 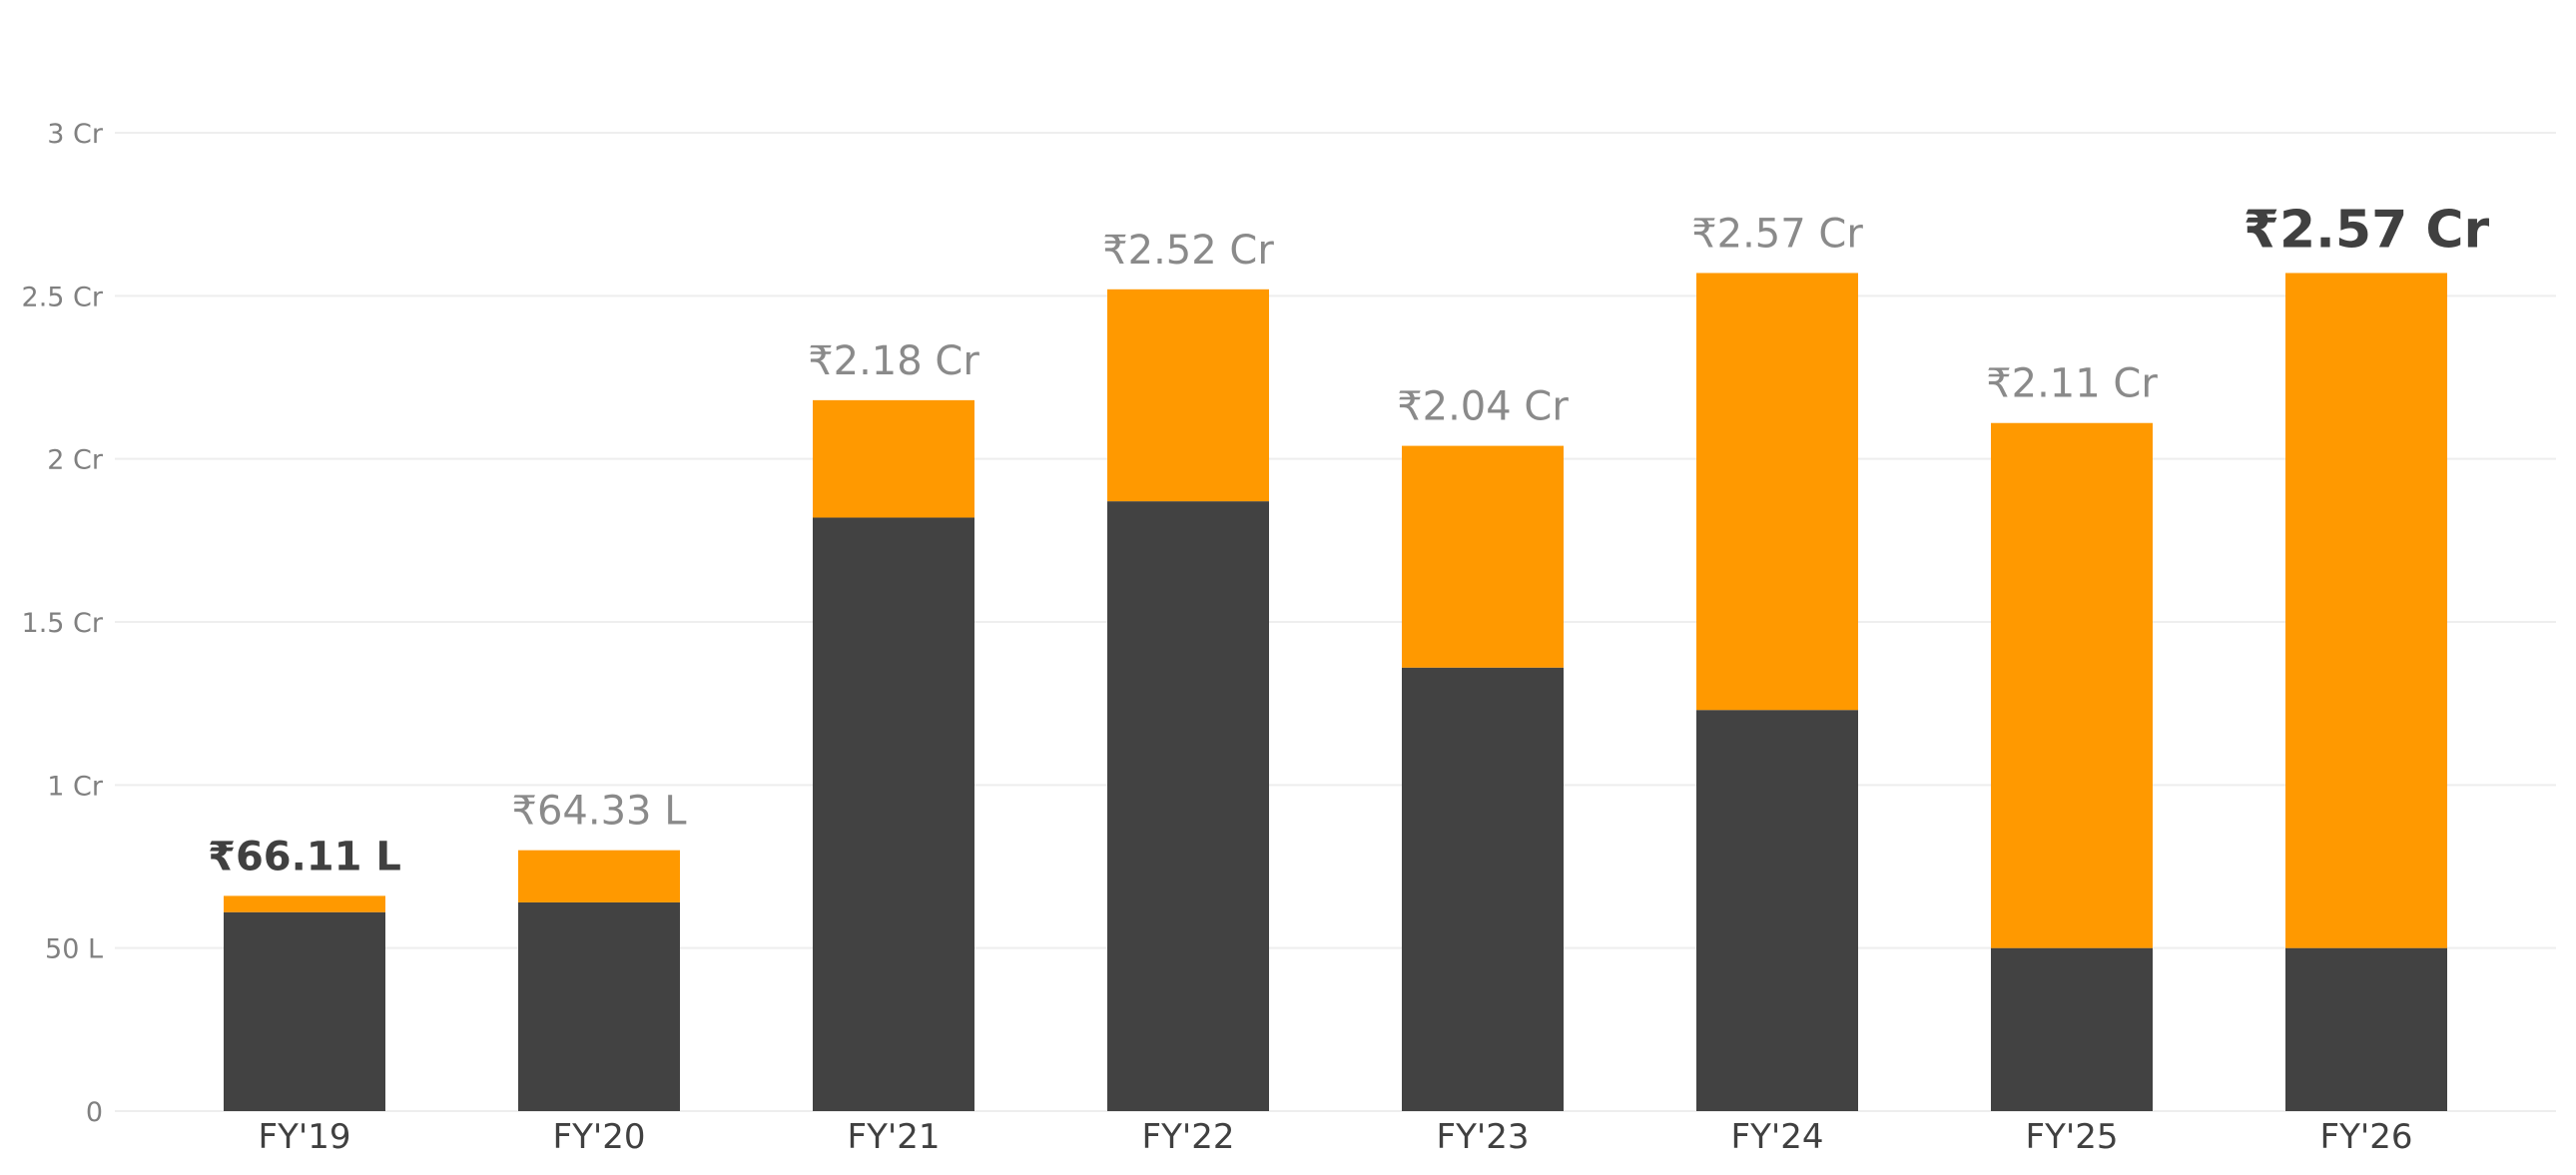 I want to click on y-tick-label: 50 L, so click(x=74, y=950).